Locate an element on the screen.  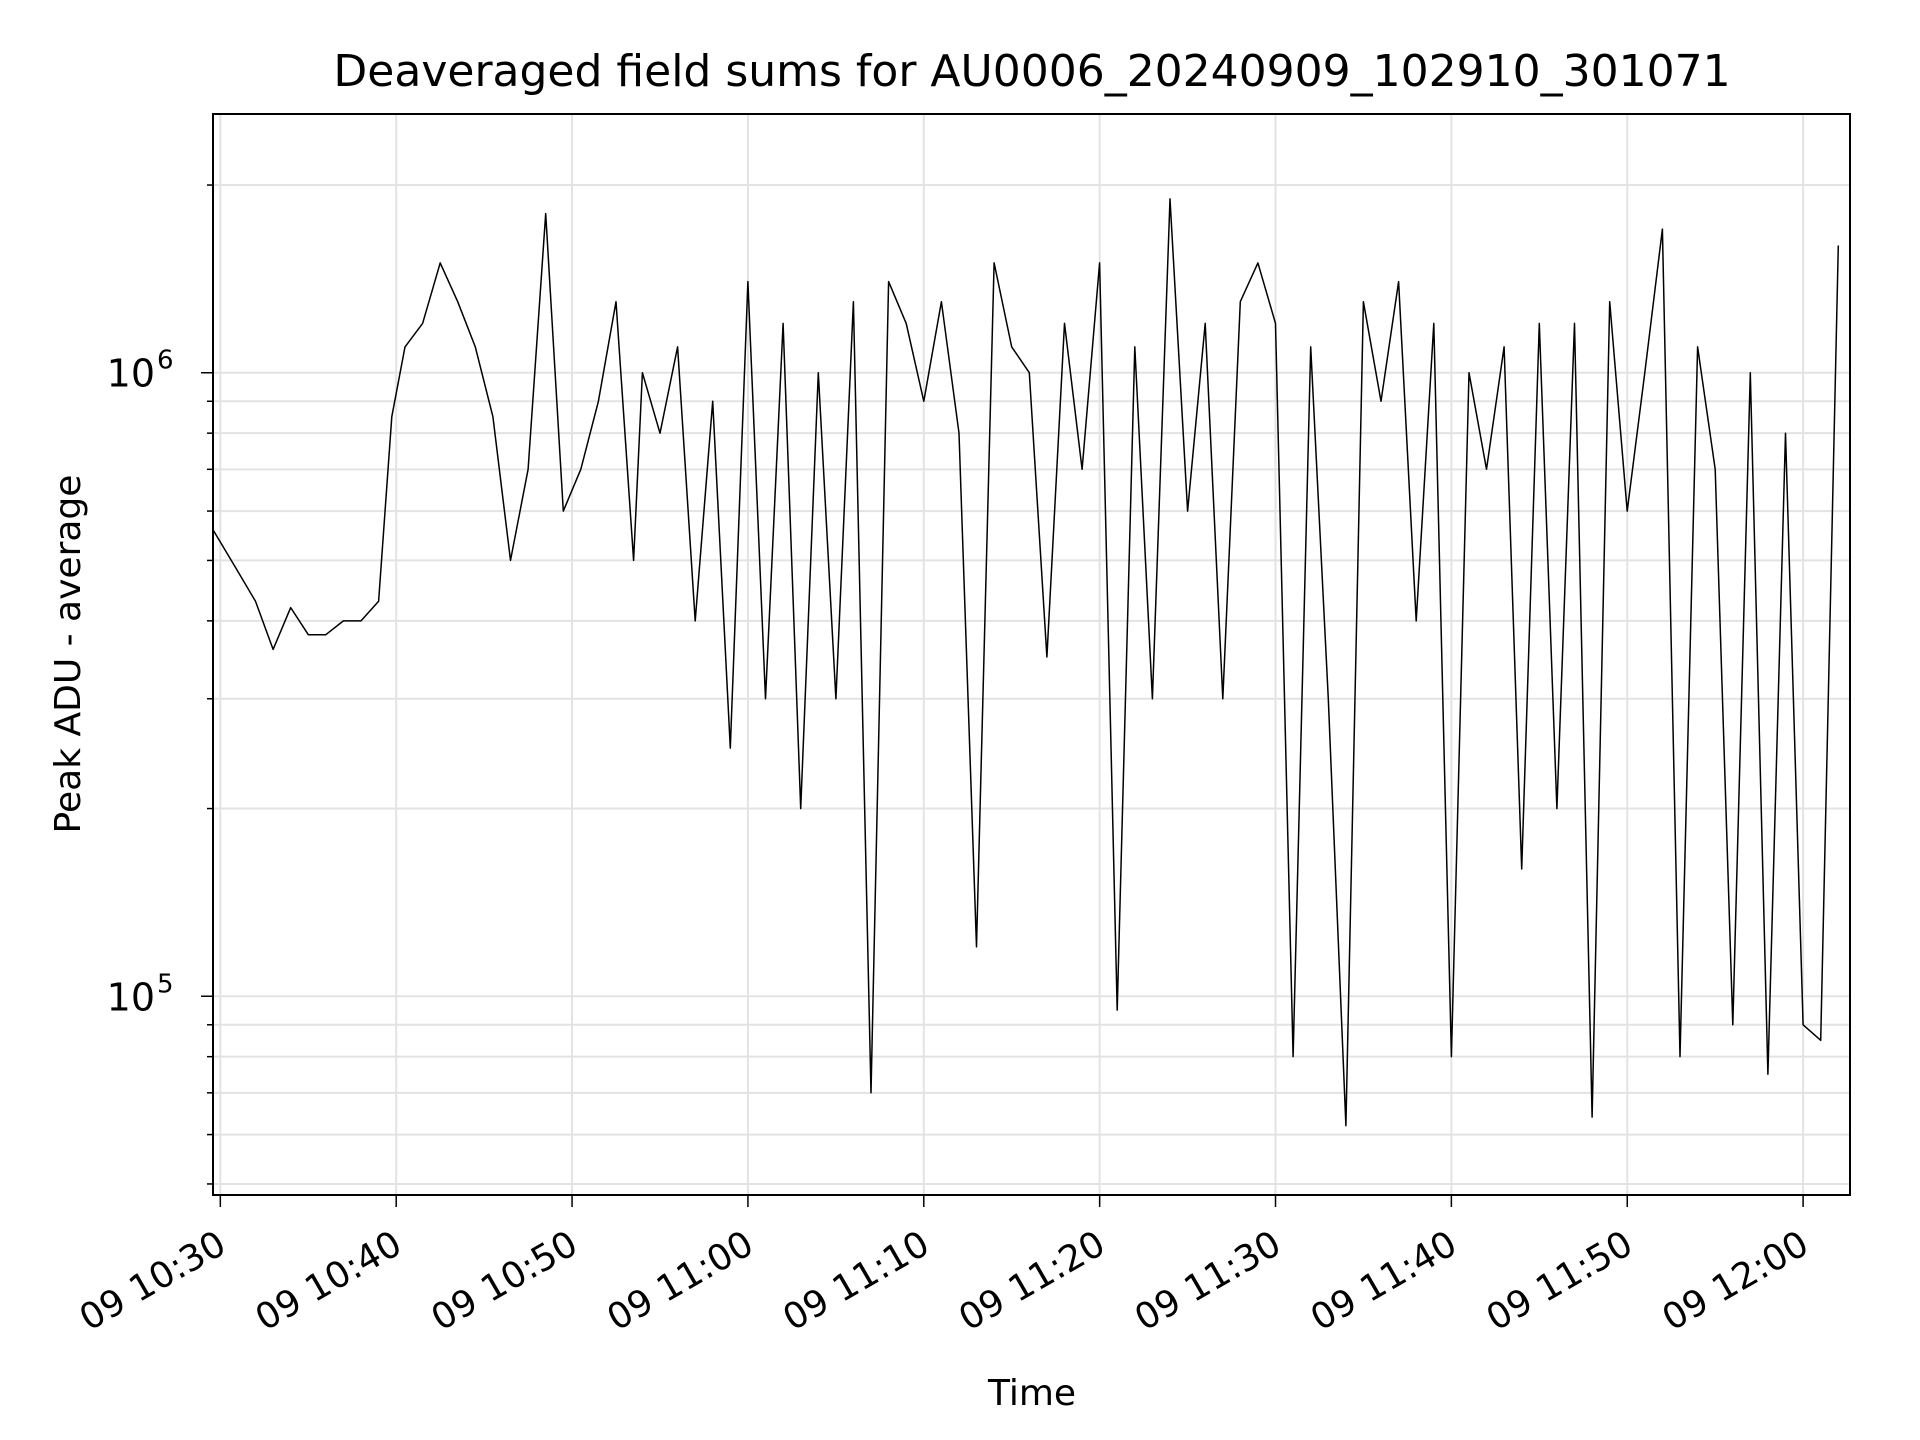
y-axis-label: Peak ADU - average is located at coordinates (68, 654).